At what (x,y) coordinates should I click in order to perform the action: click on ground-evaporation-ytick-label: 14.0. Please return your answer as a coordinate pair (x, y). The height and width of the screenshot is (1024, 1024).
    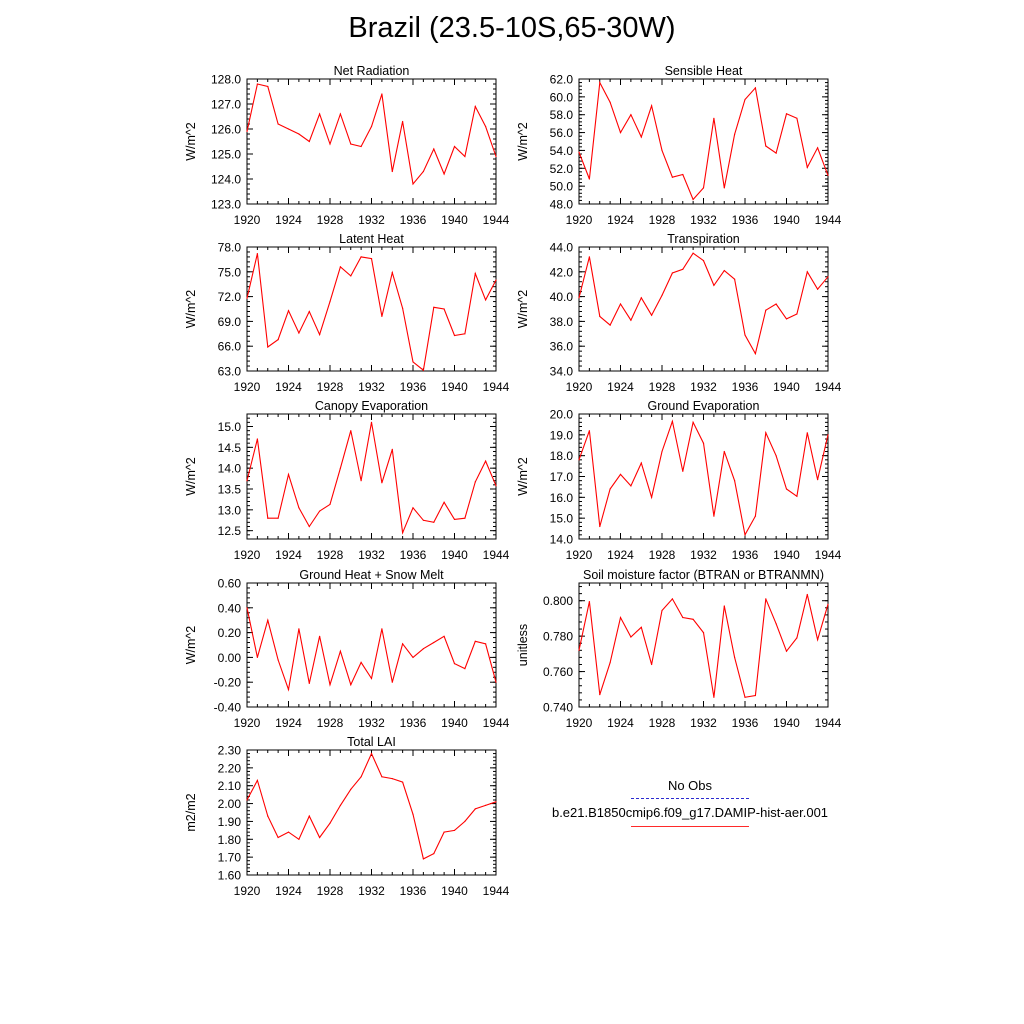
    Looking at the image, I should click on (562, 540).